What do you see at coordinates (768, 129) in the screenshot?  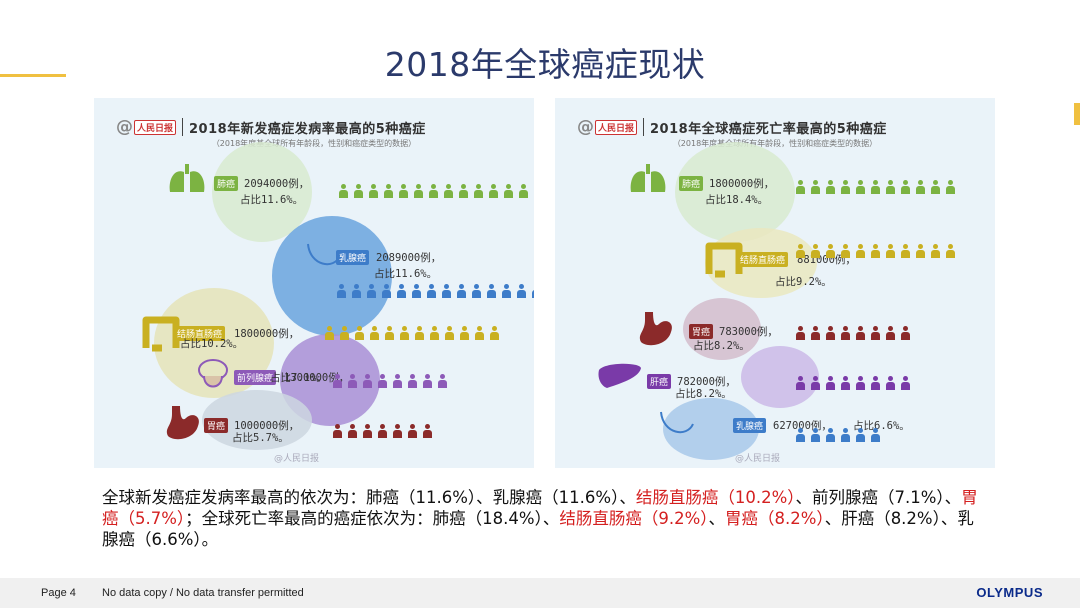 I see `infographic-title: 2018年全球癌症死亡率最高的5种癌症` at bounding box center [768, 129].